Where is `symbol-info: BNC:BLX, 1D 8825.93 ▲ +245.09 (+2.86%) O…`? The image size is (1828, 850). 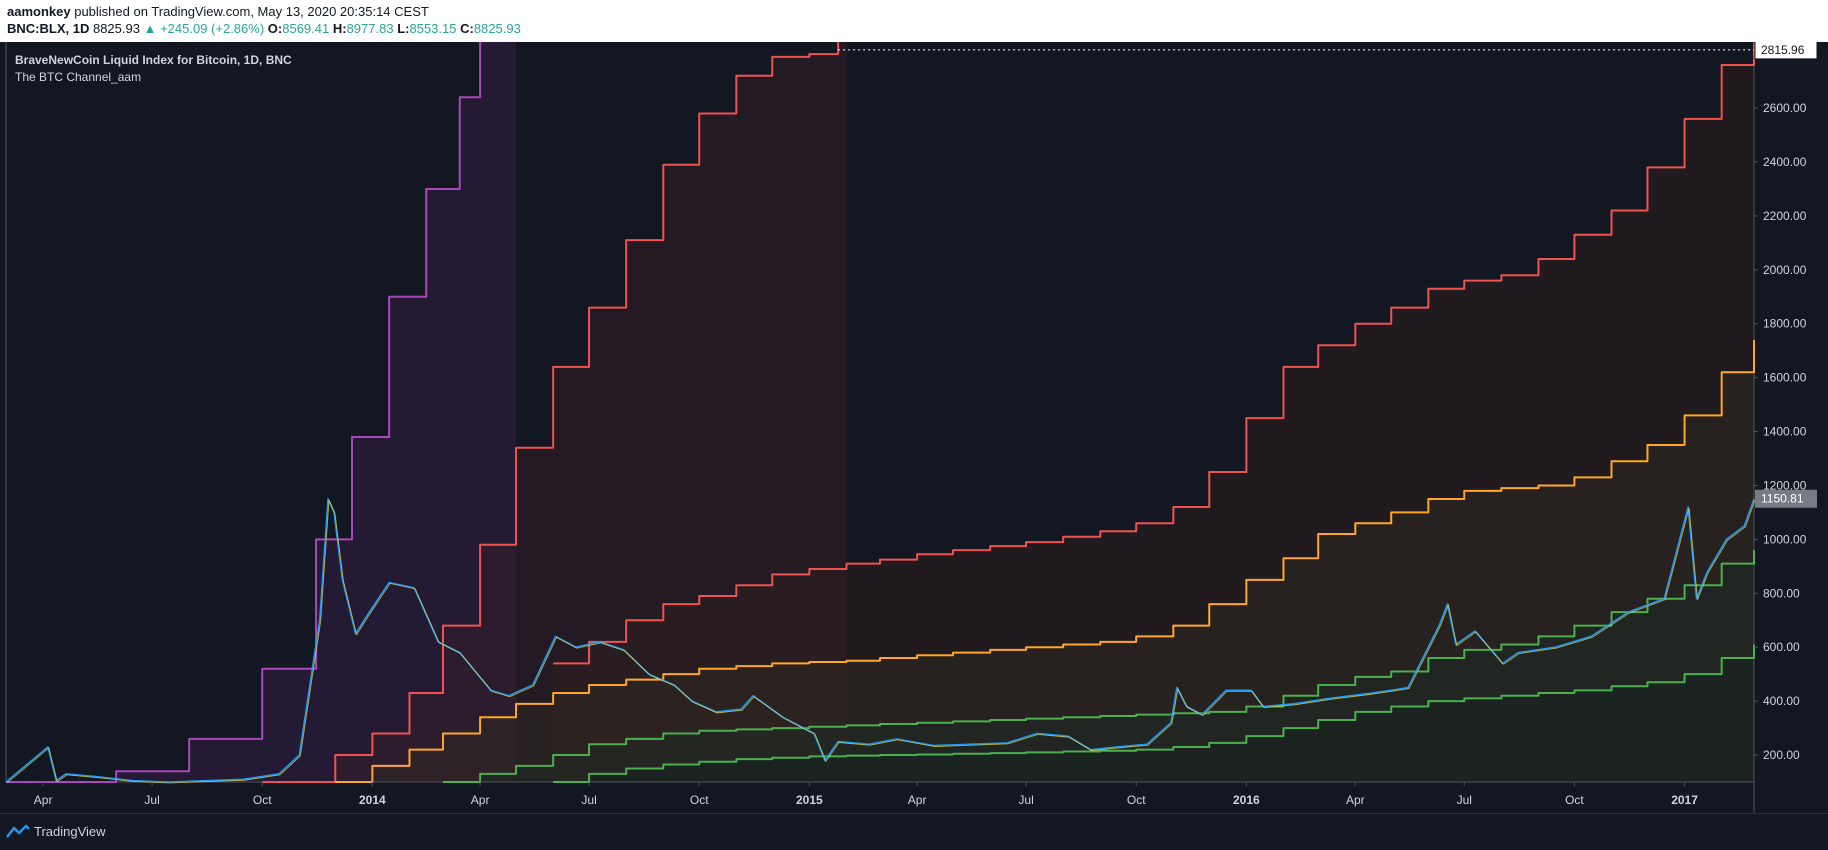
symbol-info: BNC:BLX, 1D 8825.93 ▲ +245.09 (+2.86%) O… is located at coordinates (264, 28).